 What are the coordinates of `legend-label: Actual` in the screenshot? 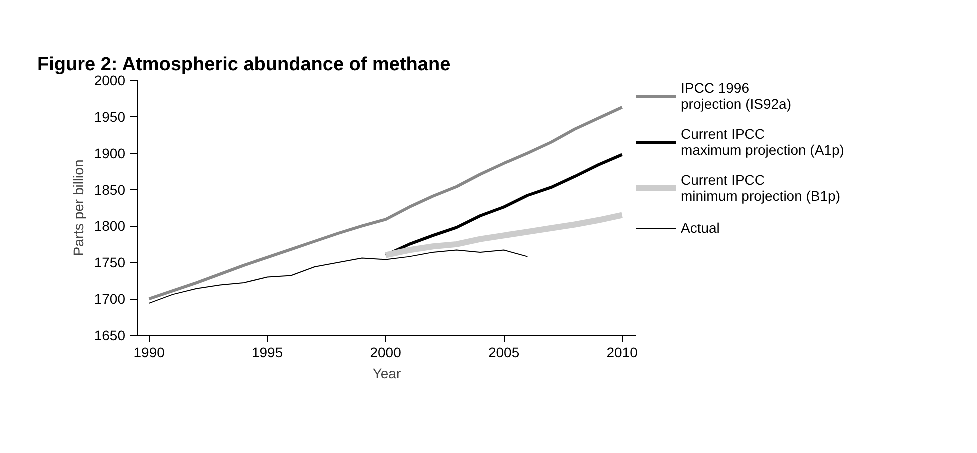 It's located at (700, 228).